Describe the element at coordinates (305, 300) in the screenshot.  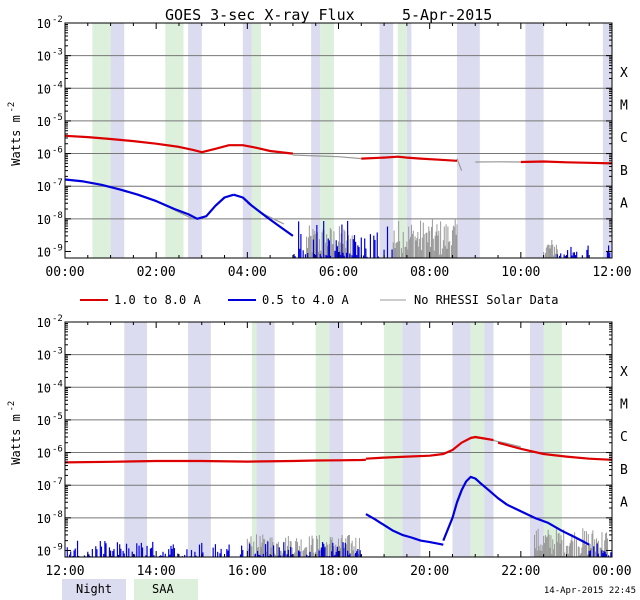
I see `legend-short-label: 0.5 to 4.0 A` at that location.